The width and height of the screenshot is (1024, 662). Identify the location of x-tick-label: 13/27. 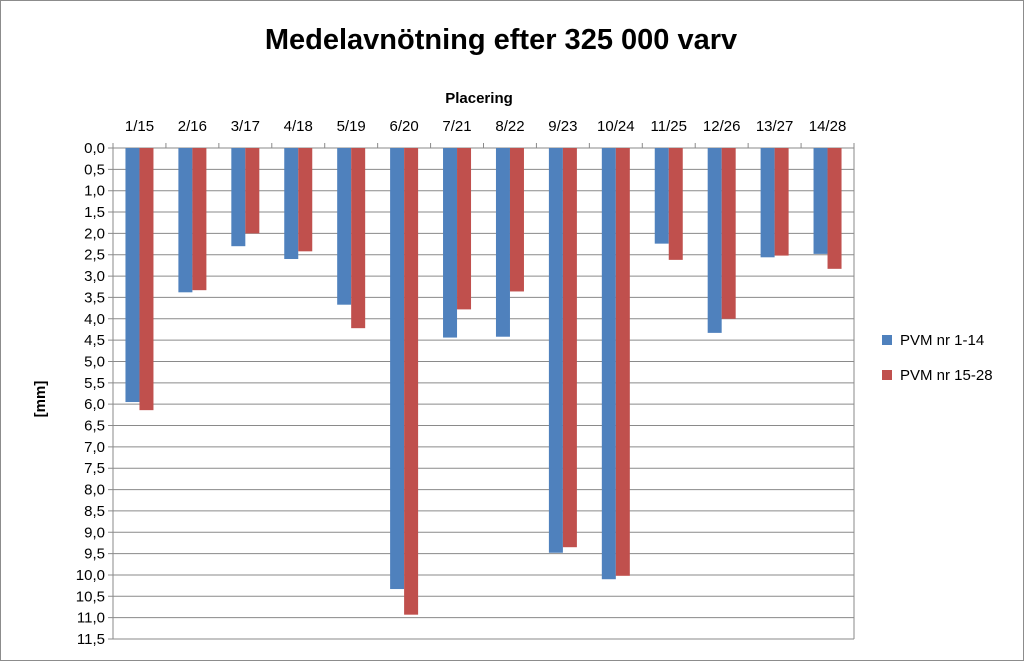
(775, 126).